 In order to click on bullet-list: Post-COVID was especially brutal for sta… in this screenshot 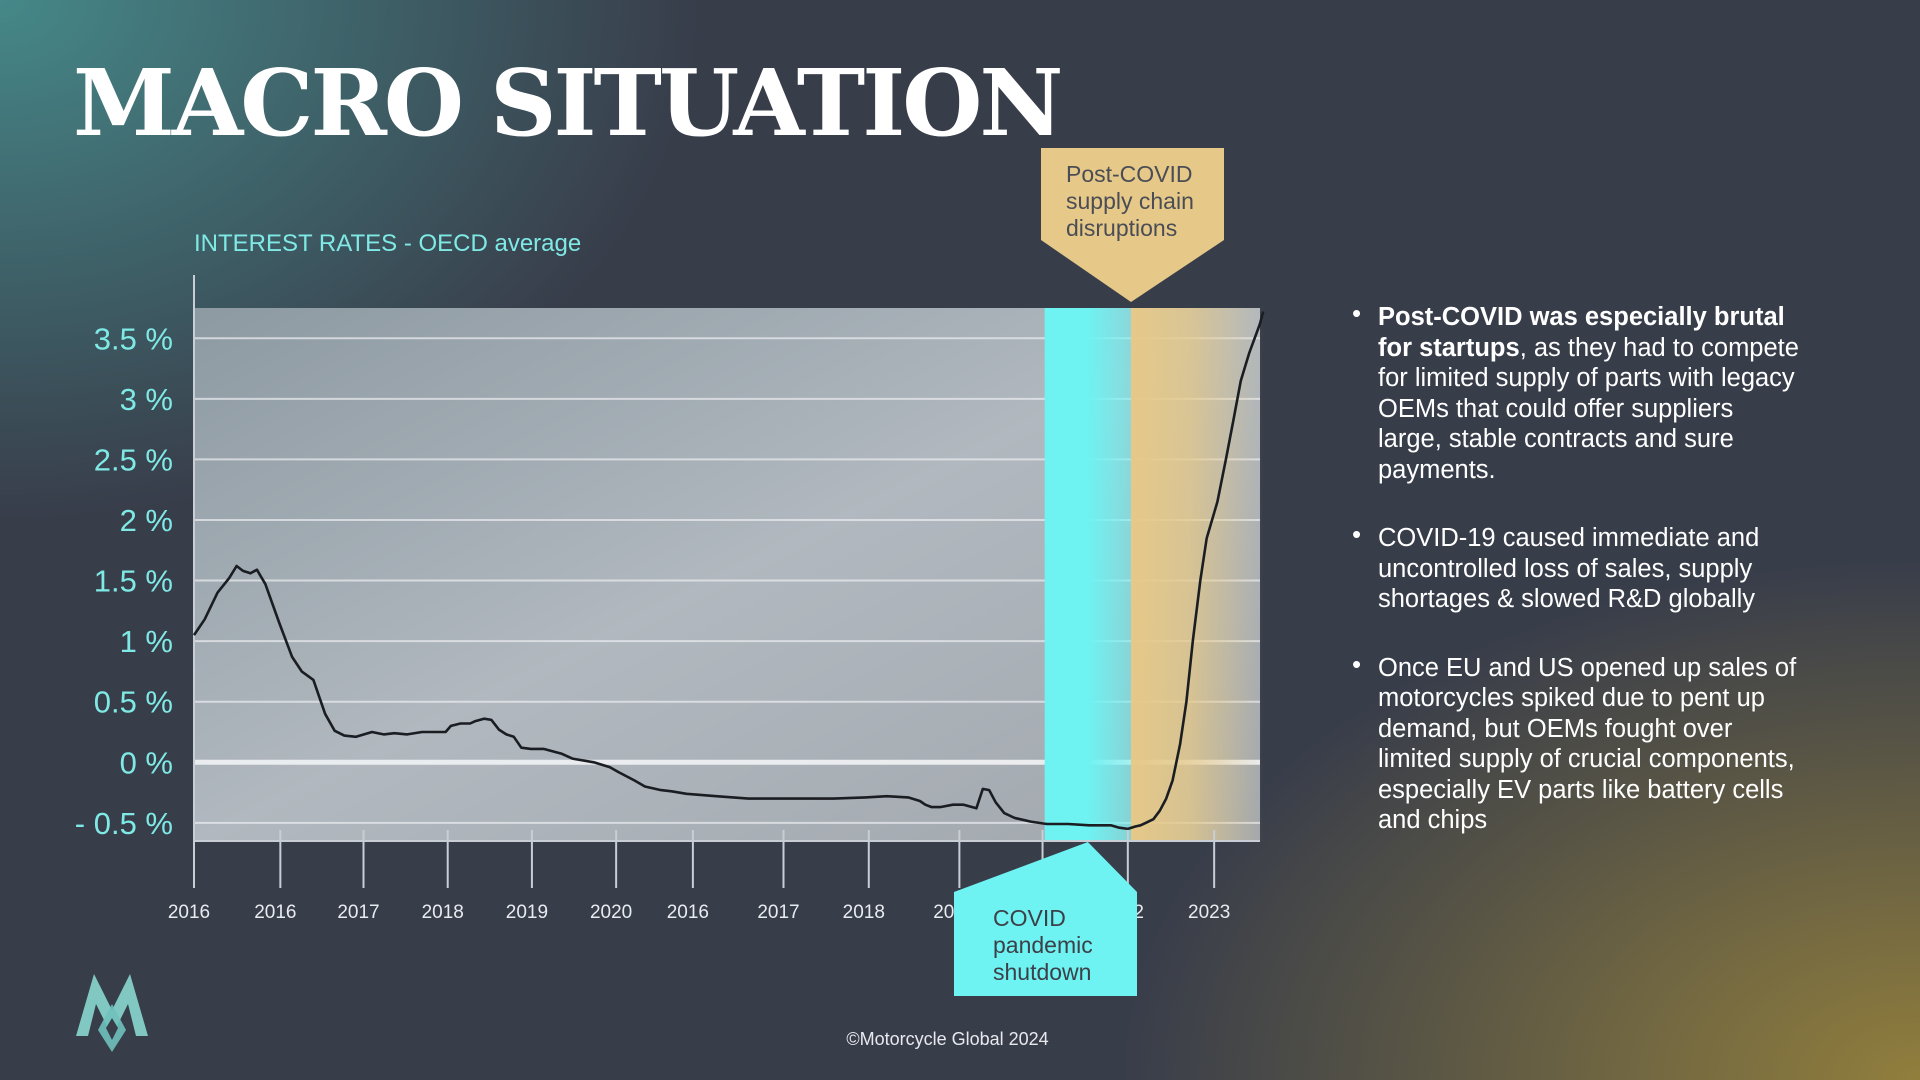, I will do `click(1577, 586)`.